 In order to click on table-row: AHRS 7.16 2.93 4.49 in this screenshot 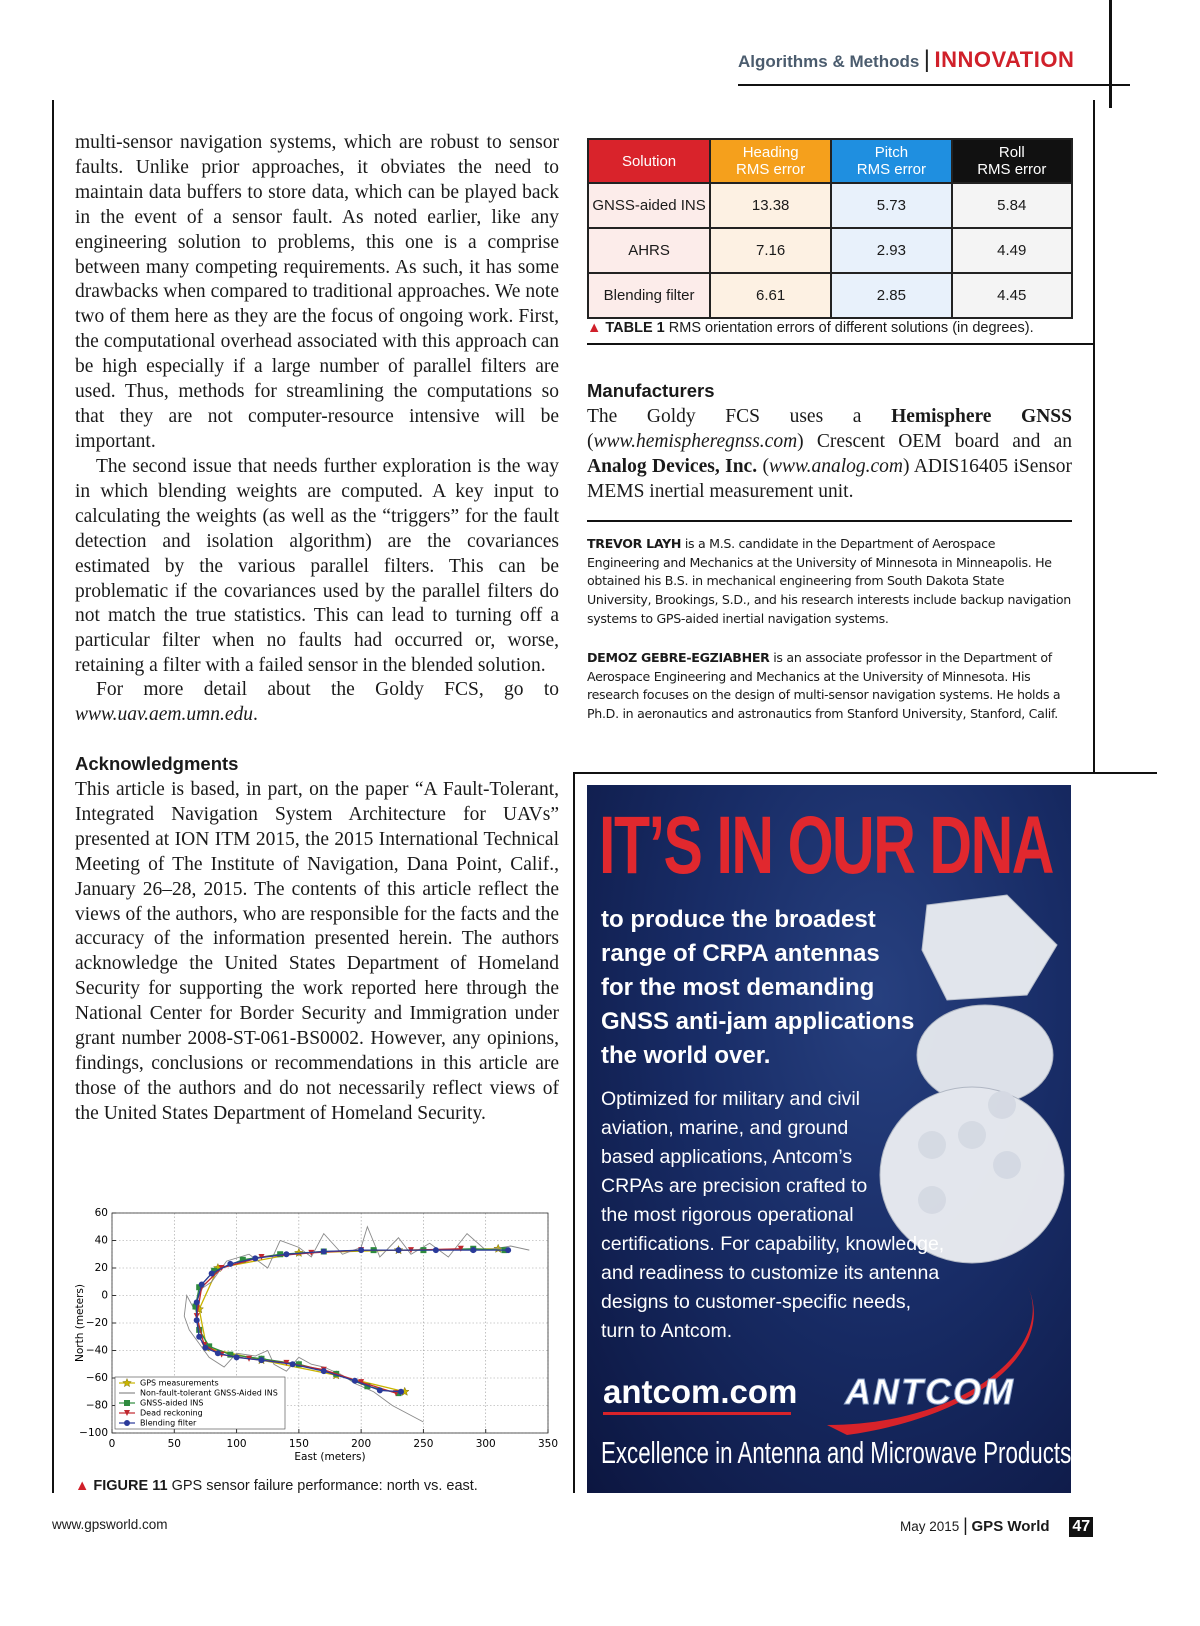, I will do `click(830, 250)`.